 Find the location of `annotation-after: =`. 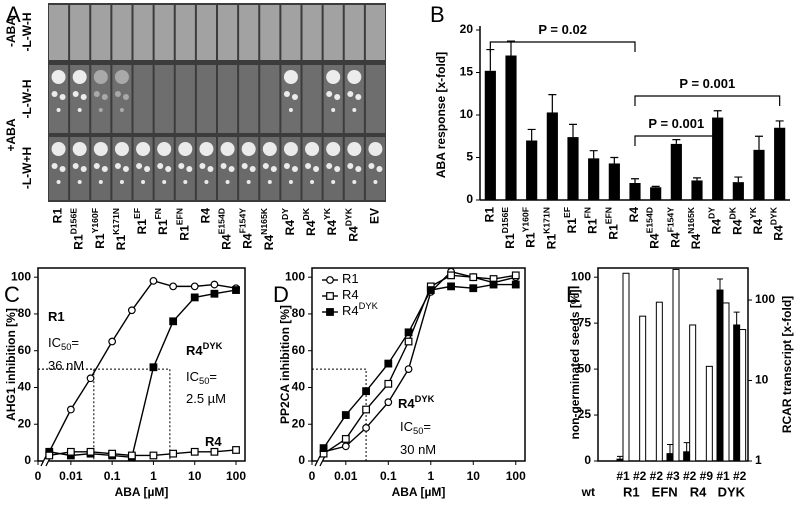

annotation-after: = is located at coordinates (213, 376).